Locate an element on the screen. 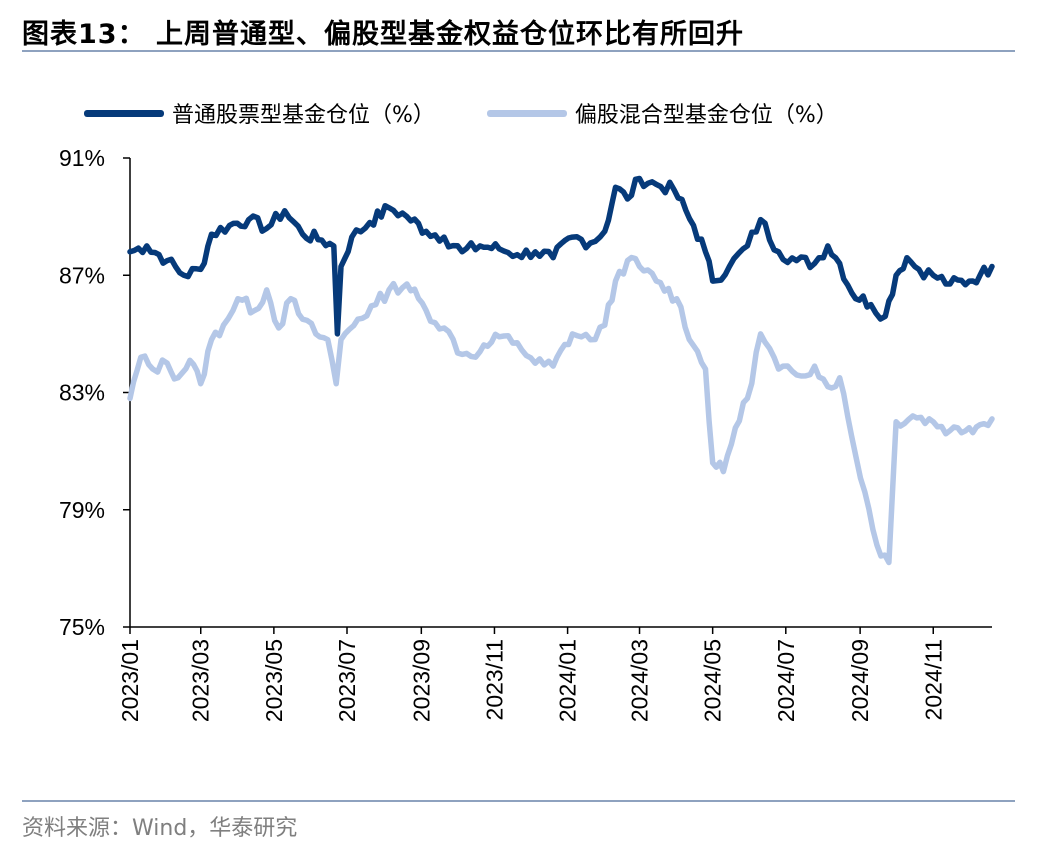  footer-divider is located at coordinates (518, 801).